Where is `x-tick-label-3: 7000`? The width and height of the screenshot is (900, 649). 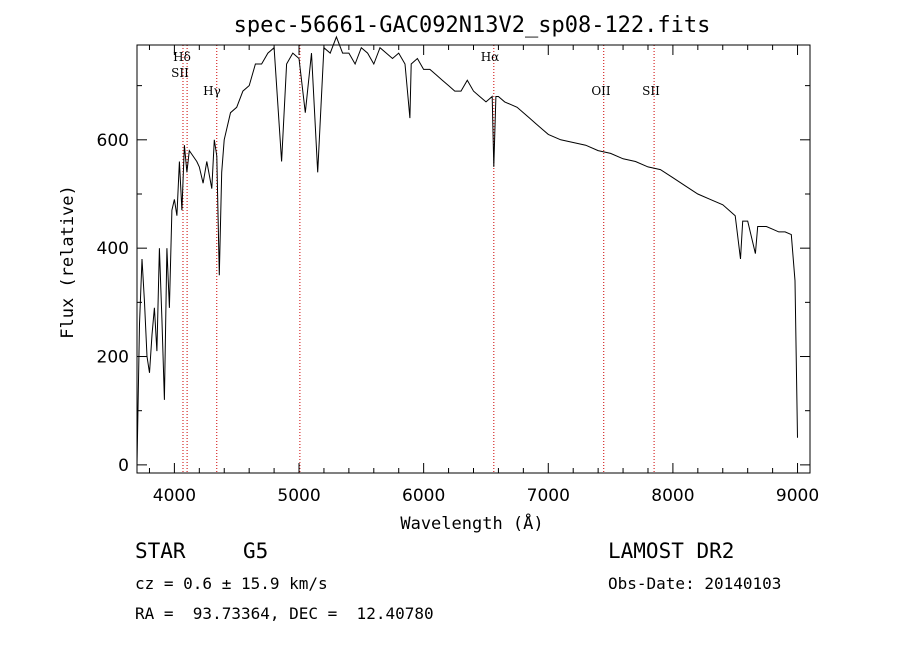
x-tick-label-3: 7000 is located at coordinates (548, 496).